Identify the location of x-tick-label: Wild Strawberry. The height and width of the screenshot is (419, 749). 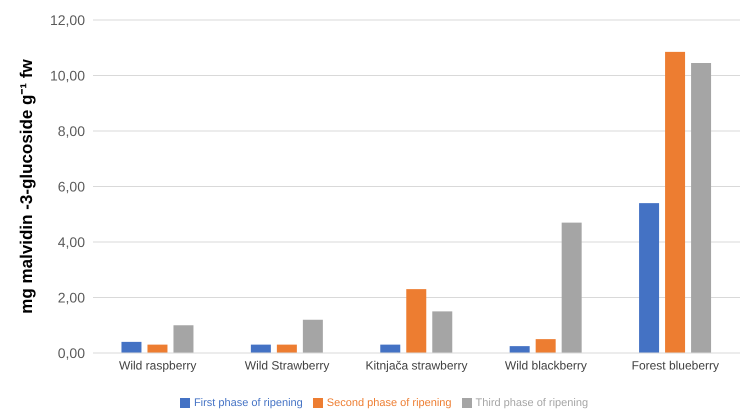
(287, 365).